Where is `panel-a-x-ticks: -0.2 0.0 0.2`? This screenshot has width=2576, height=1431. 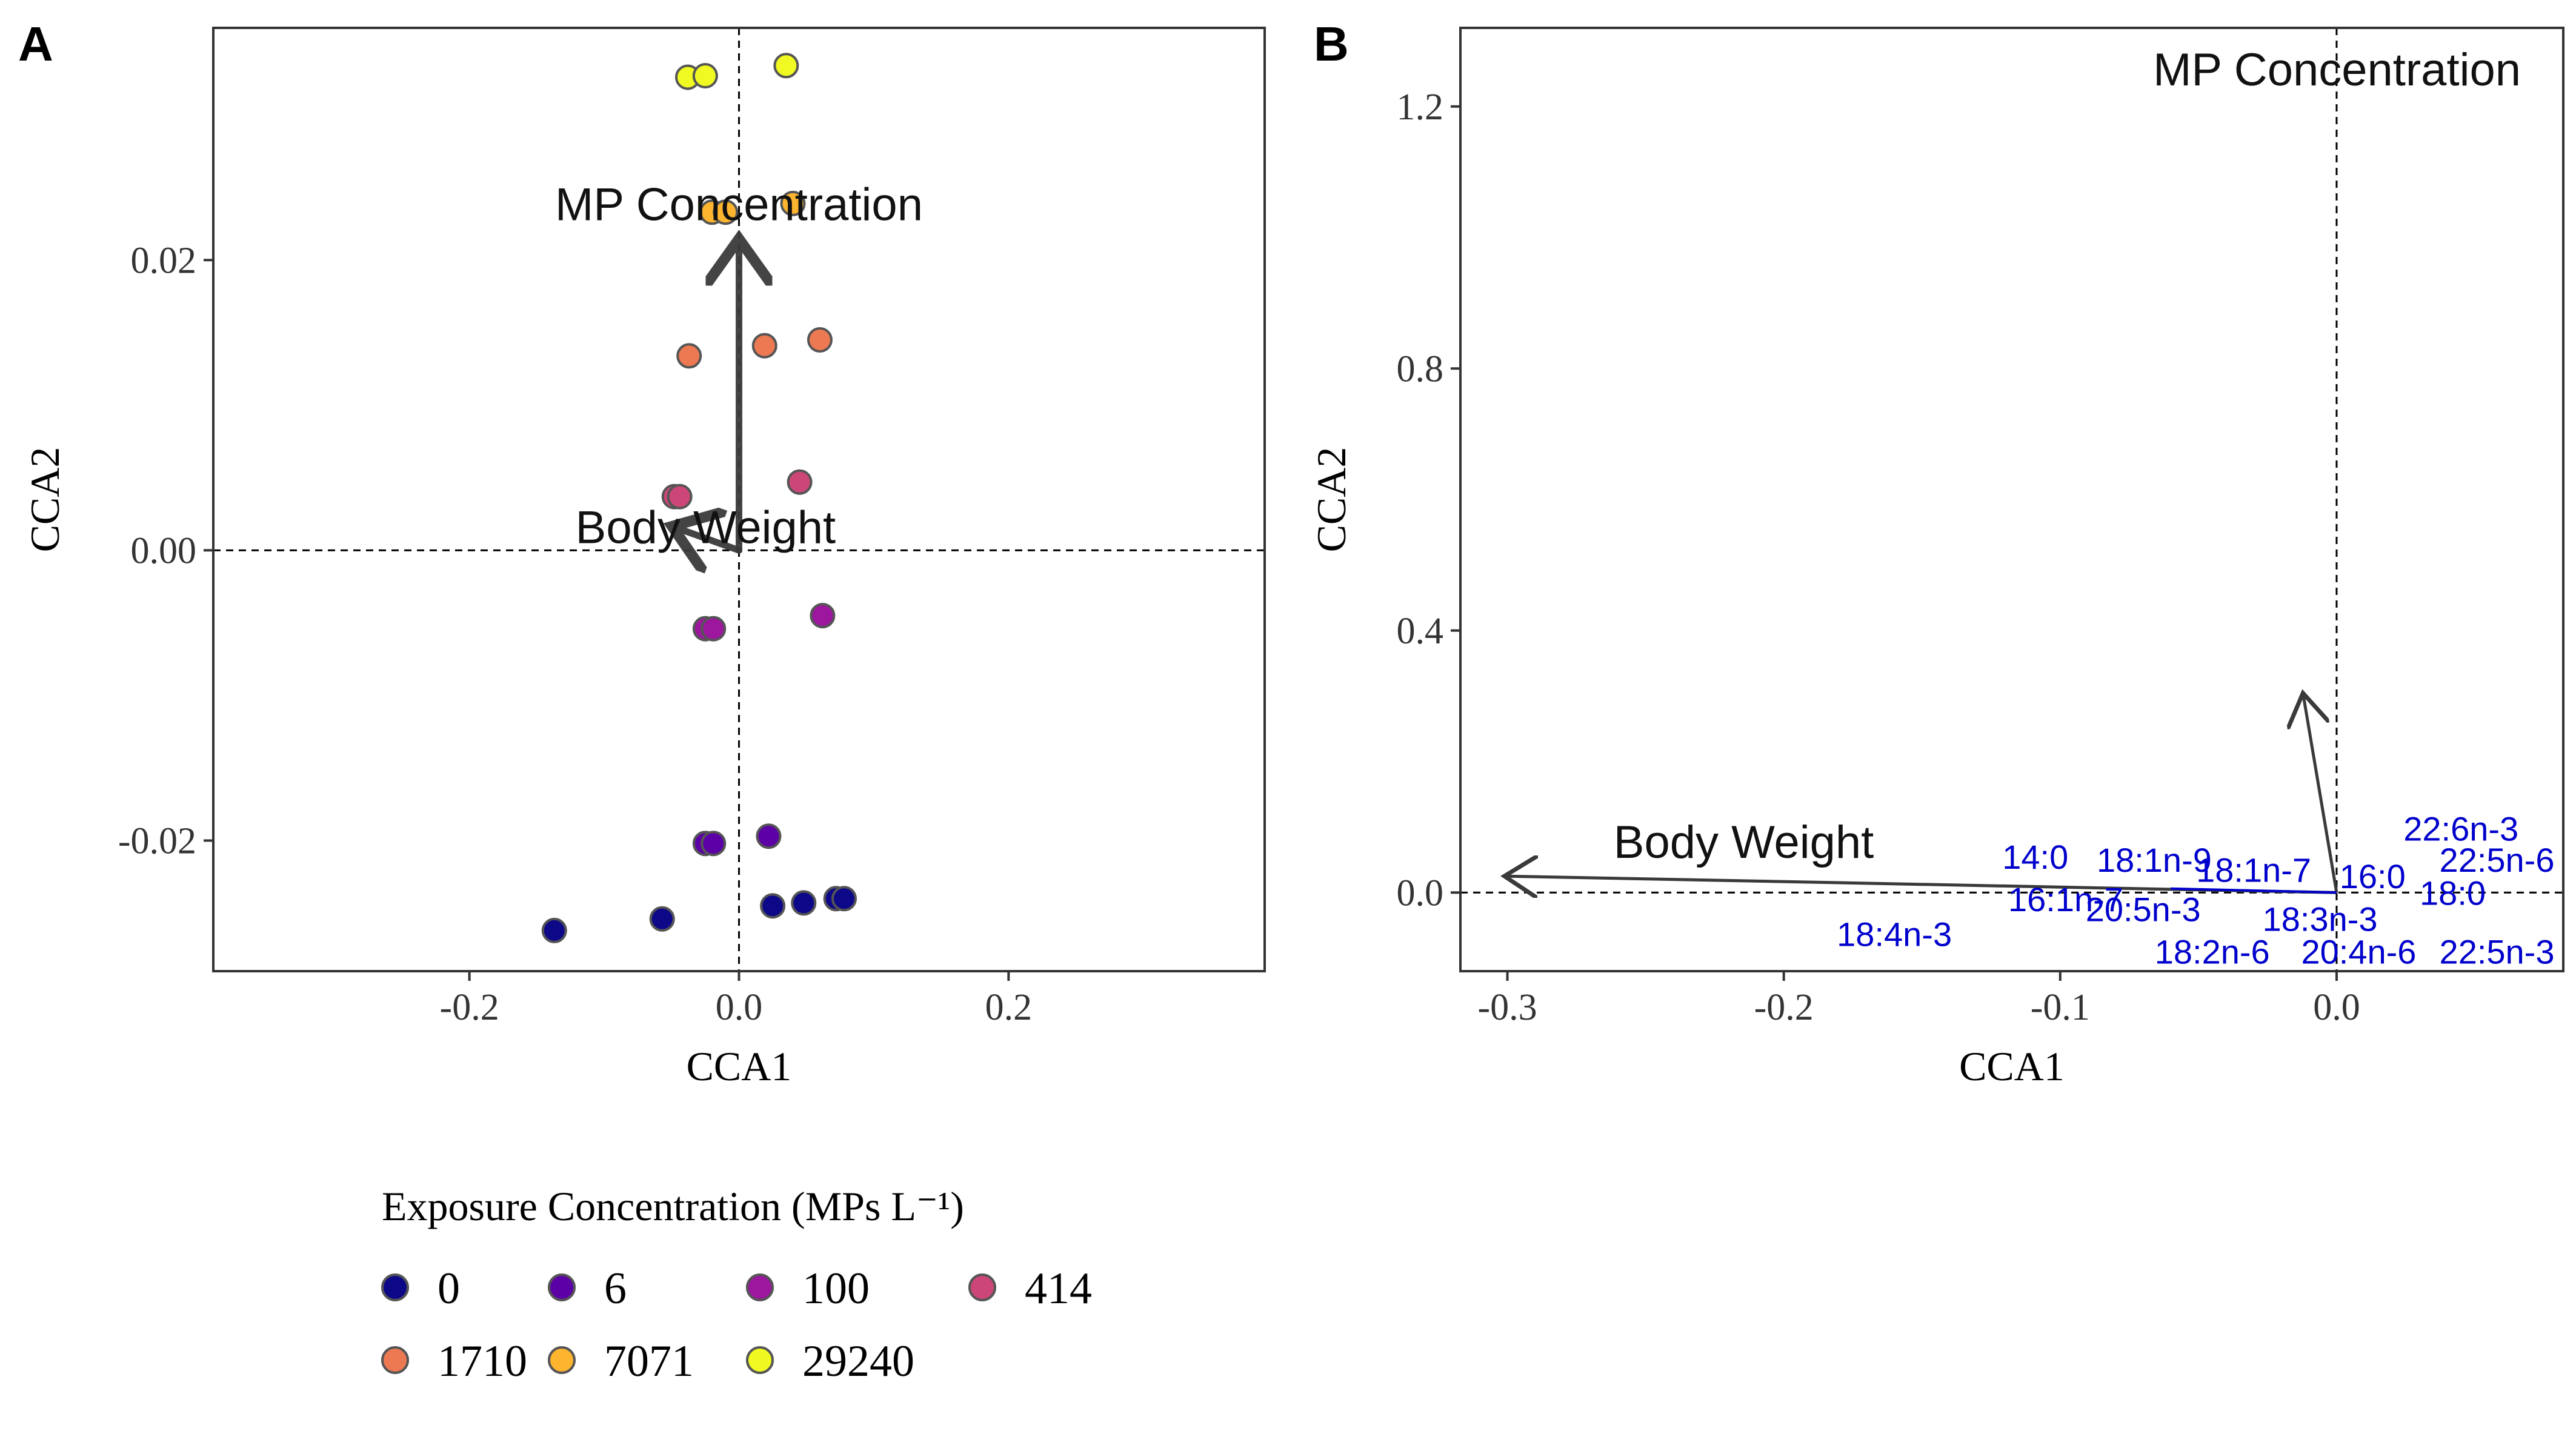
panel-a-x-ticks: -0.2 0.0 0.2 is located at coordinates (736, 1000).